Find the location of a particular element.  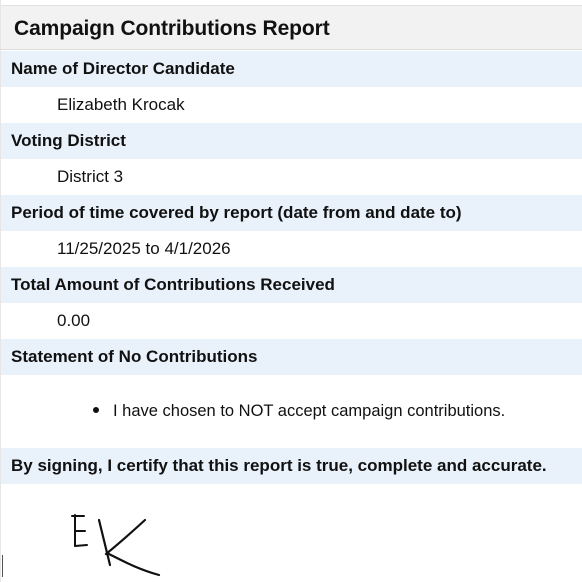

no-contributions-statement-label: Statement of No Contributions is located at coordinates (291, 357).